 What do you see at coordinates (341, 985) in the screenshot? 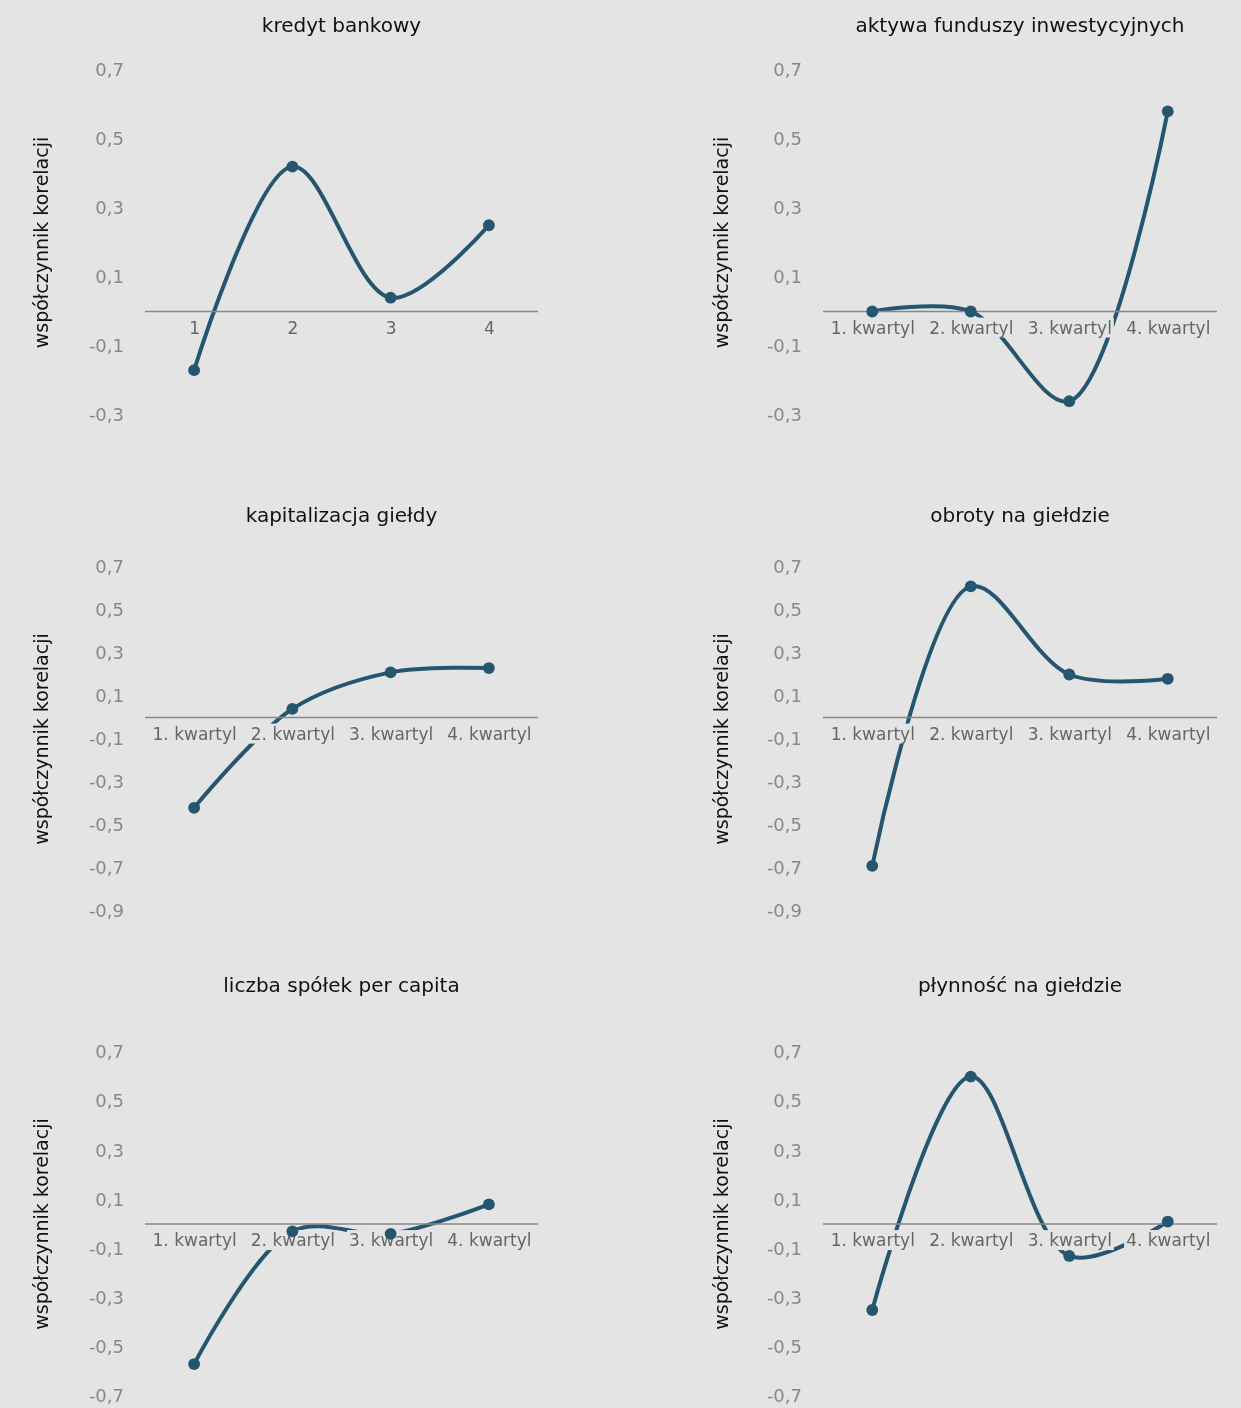
I see `chart-title: liczba spółek per capita` at bounding box center [341, 985].